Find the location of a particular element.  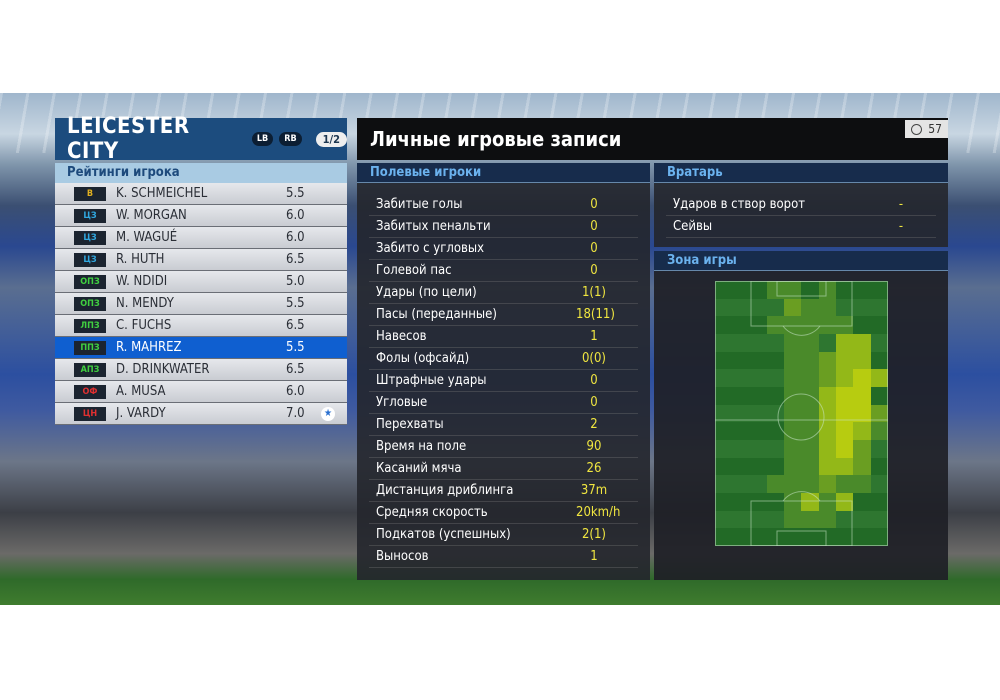

stat-row: Выносов 1 is located at coordinates (503, 557).